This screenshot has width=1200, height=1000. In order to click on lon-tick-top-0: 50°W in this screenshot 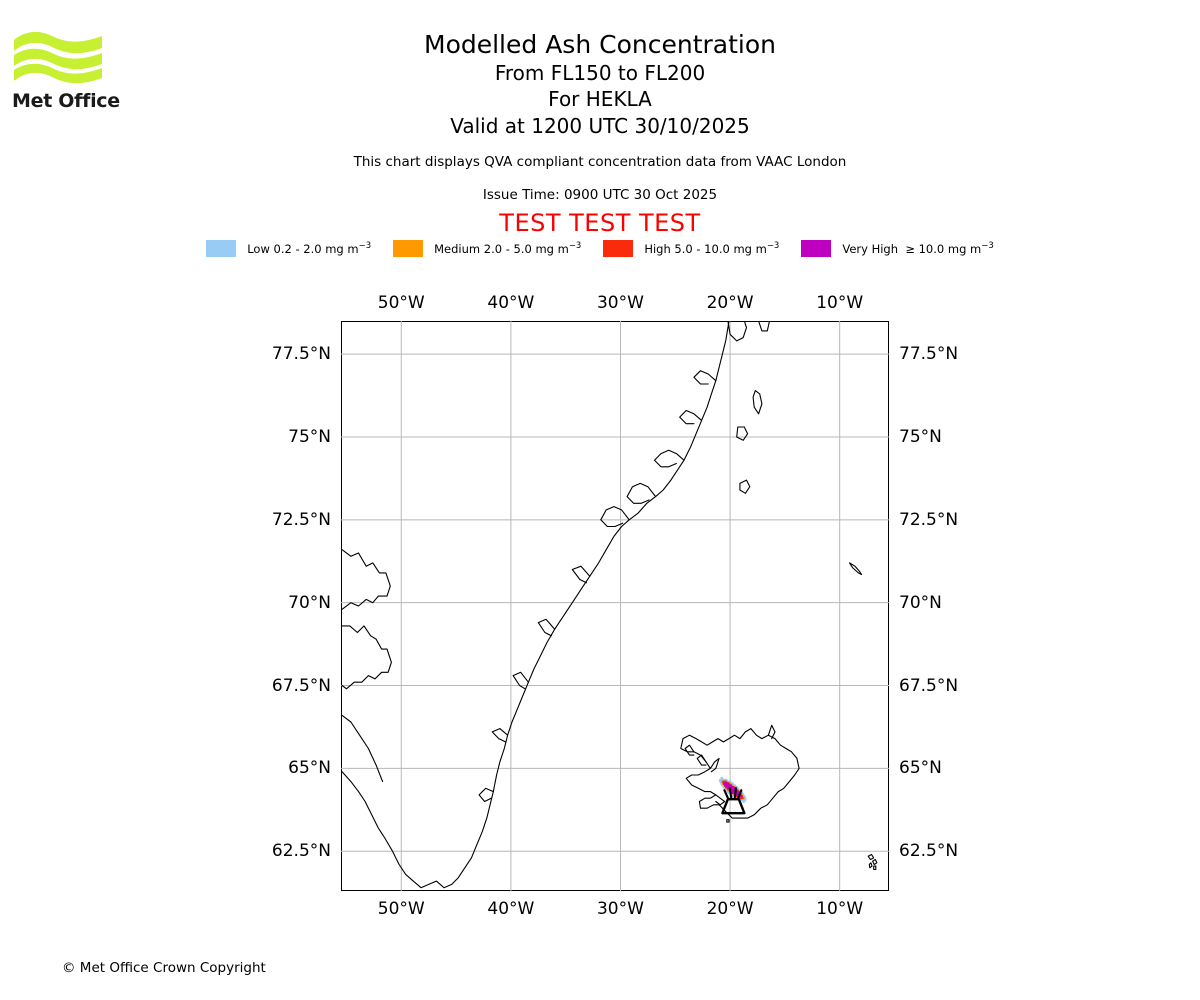, I will do `click(401, 303)`.